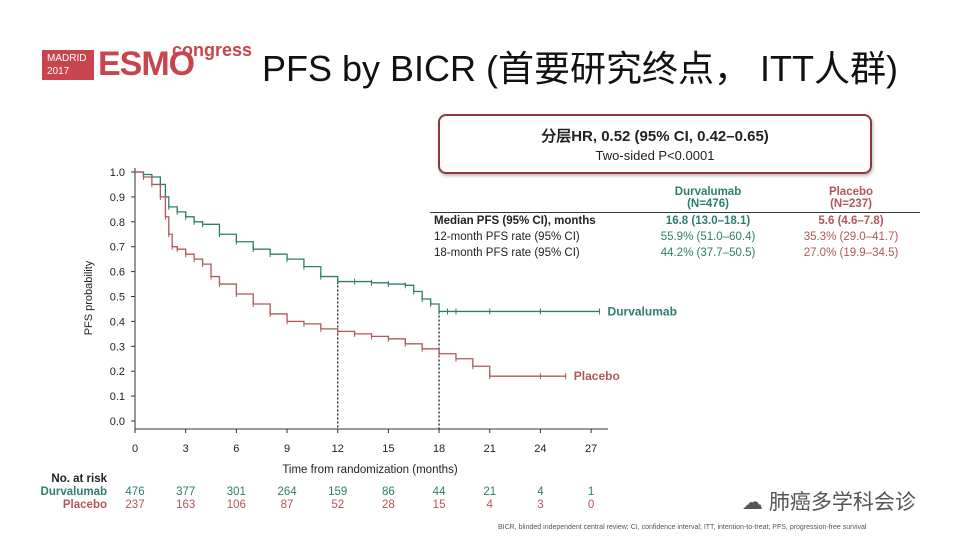 The image size is (960, 540). I want to click on risk-durvalumab-label: Durvalumab, so click(74, 492).